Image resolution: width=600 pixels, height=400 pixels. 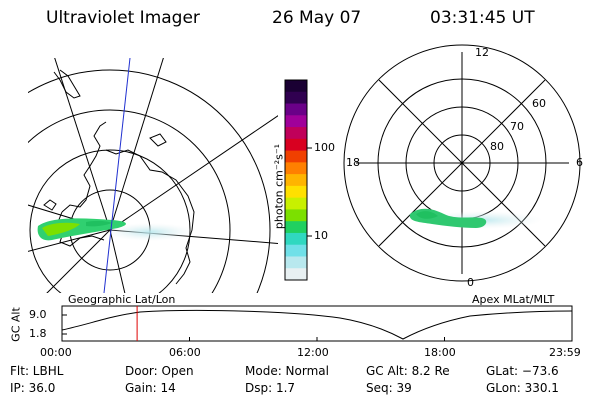 I want to click on coastlines, so click(x=119, y=177).